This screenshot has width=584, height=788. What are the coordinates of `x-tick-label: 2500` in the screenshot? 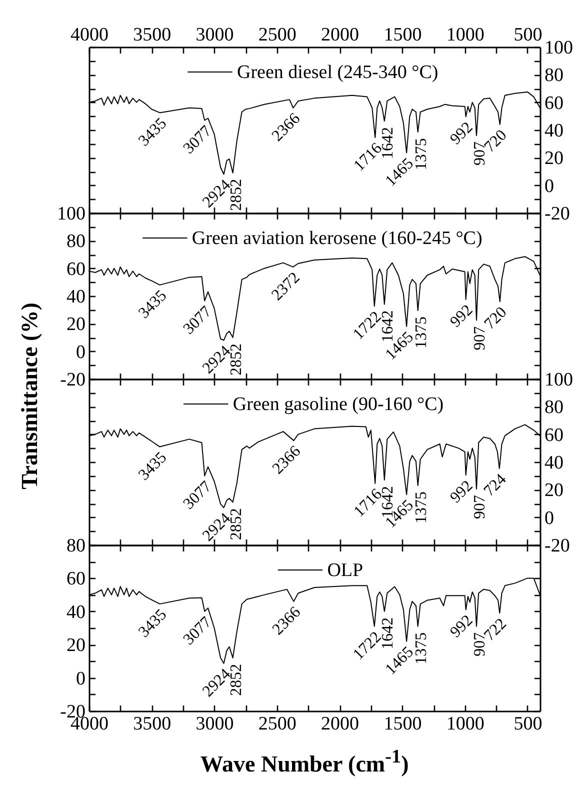 It's located at (277, 724).